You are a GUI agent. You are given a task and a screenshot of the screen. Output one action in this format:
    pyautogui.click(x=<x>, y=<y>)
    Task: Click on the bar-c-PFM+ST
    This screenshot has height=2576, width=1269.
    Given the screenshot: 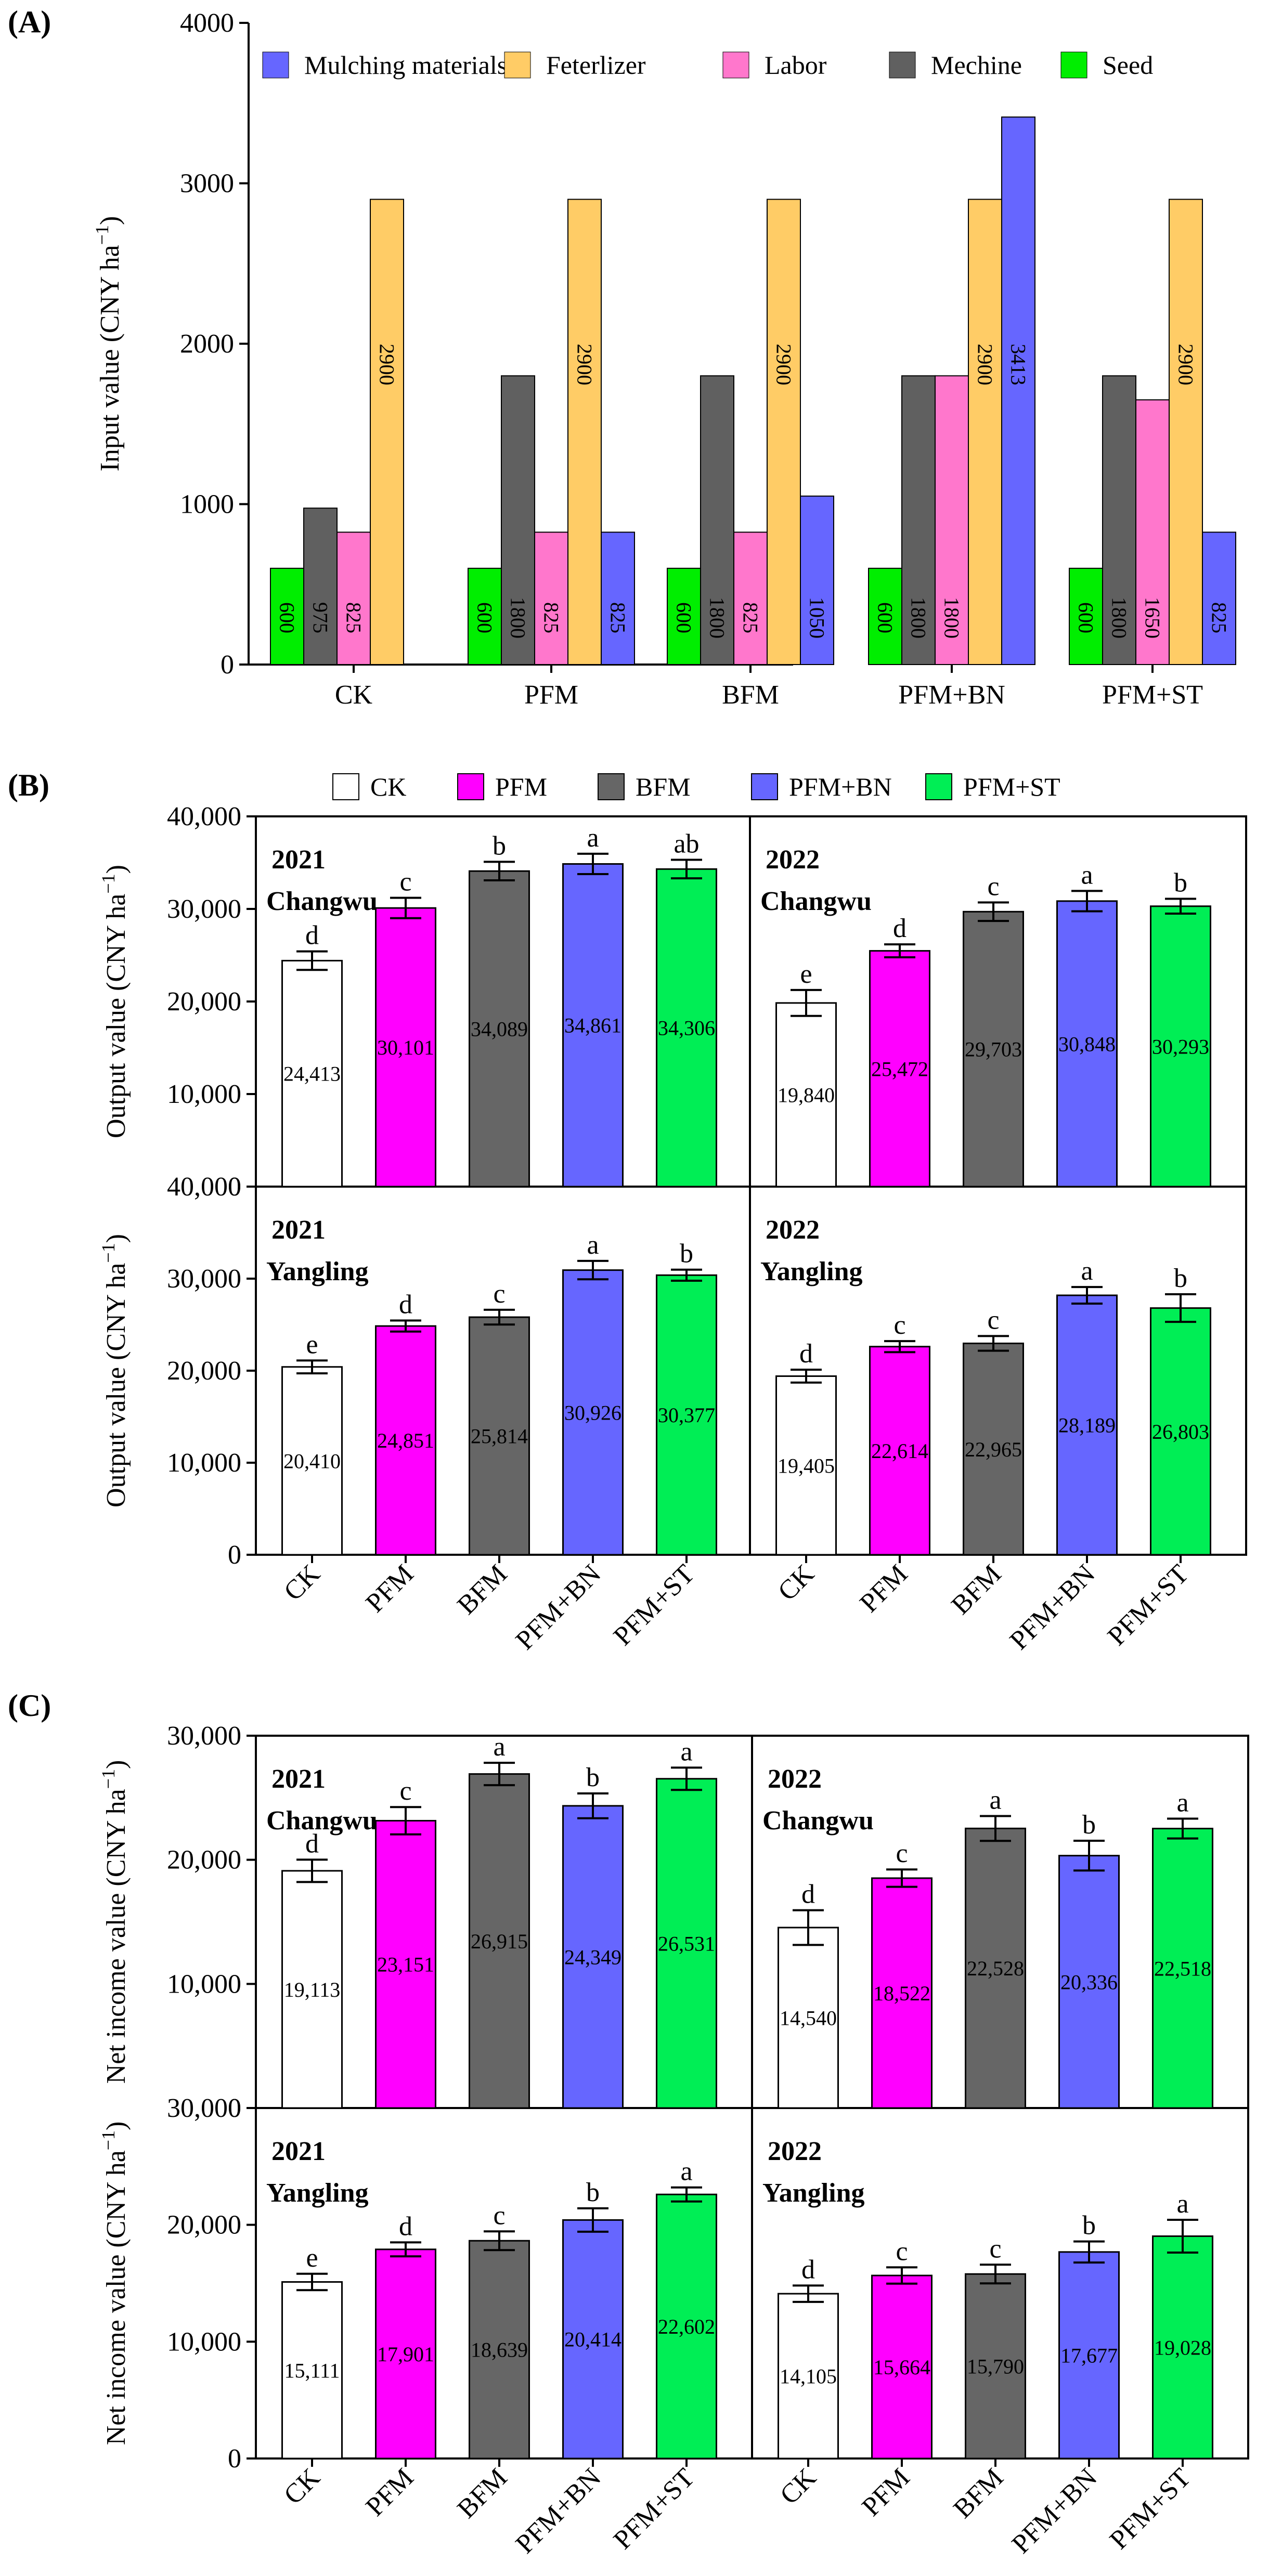 What is the action you would take?
    pyautogui.click(x=686, y=1943)
    